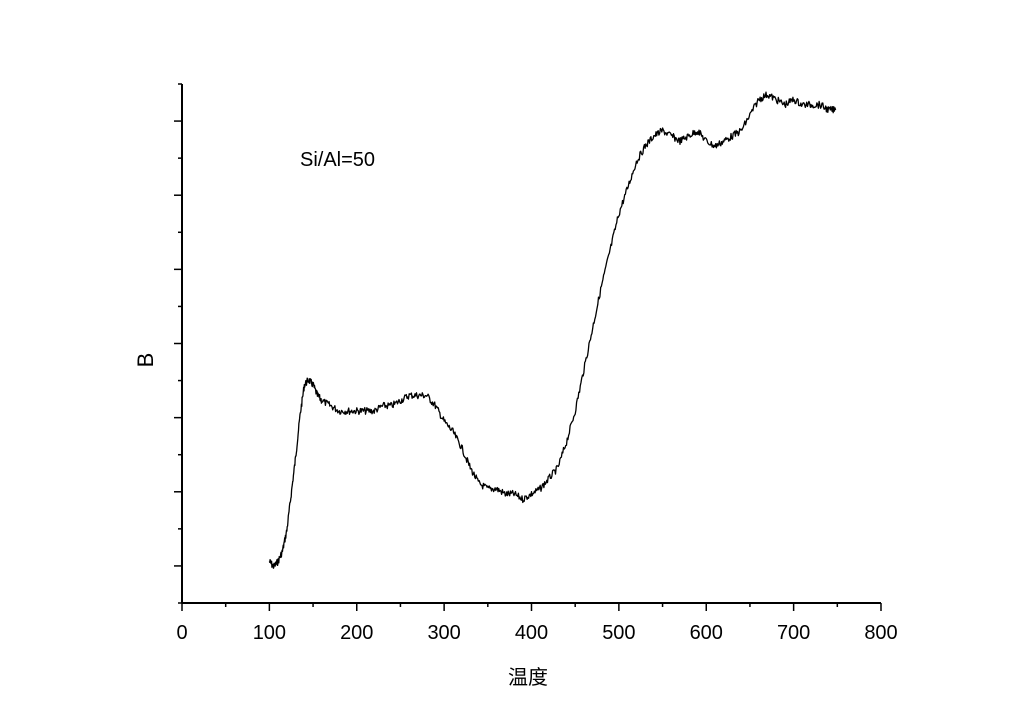 This screenshot has height=723, width=1024. Describe the element at coordinates (531, 607) in the screenshot. I see `x-axis-ticks` at that location.